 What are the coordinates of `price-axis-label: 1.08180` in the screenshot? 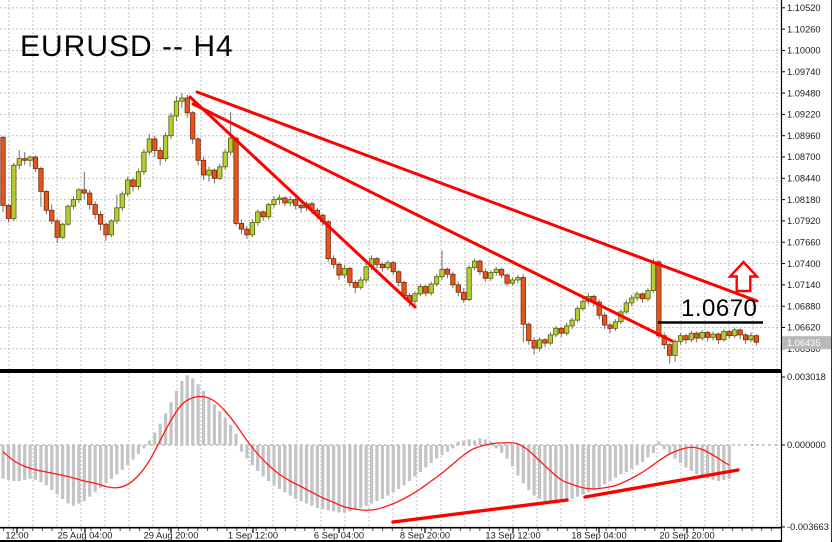 It's located at (804, 200).